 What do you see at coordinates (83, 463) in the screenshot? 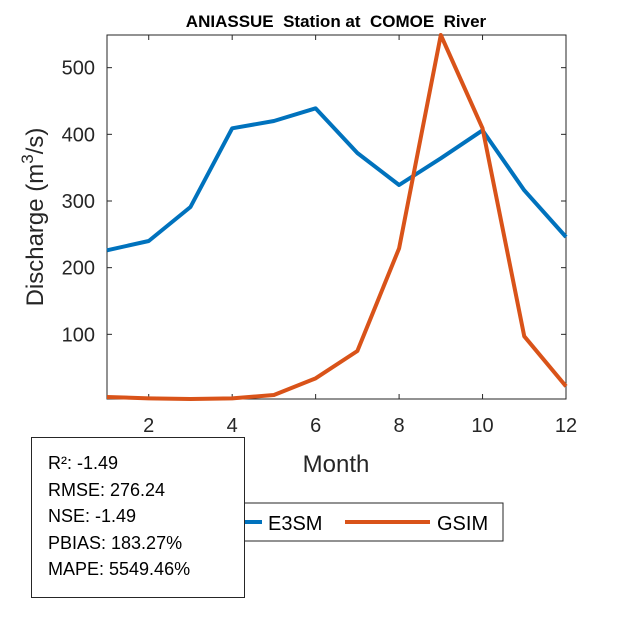
I see `stat-r2: R²: -1.49` at bounding box center [83, 463].